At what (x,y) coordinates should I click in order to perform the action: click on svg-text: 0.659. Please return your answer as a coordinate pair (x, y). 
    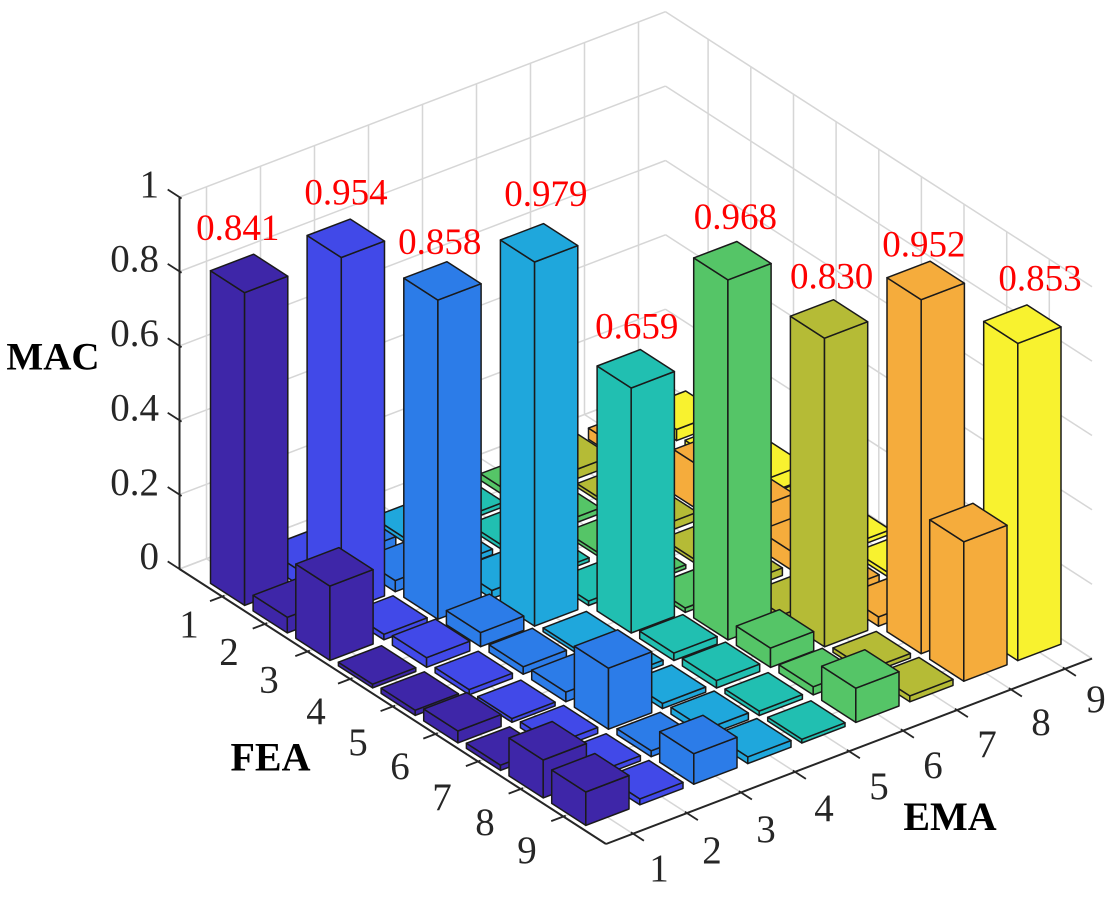
    Looking at the image, I should click on (636, 327).